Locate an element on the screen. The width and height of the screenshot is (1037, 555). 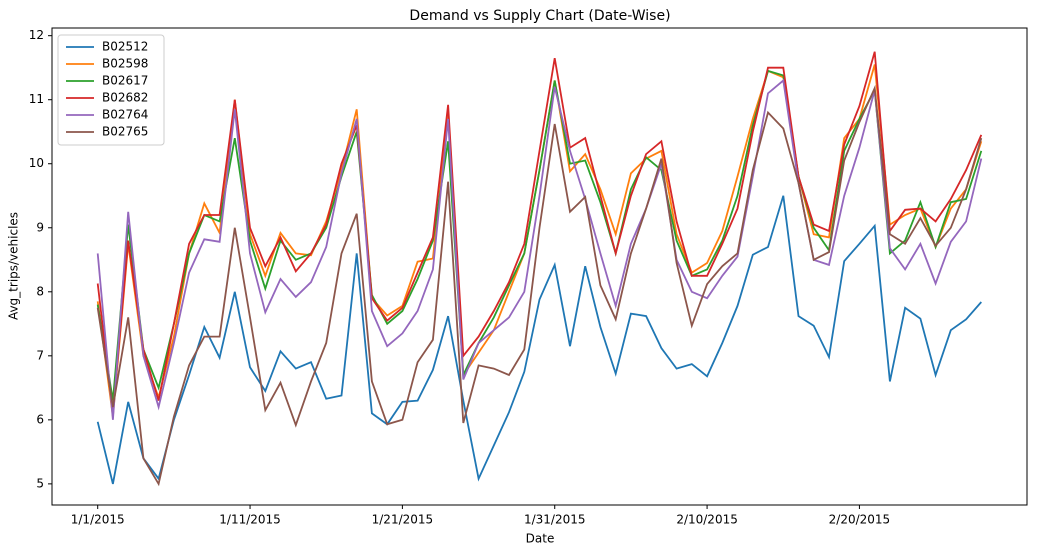
x-tick-label: 2/20/2015 is located at coordinates (860, 520).